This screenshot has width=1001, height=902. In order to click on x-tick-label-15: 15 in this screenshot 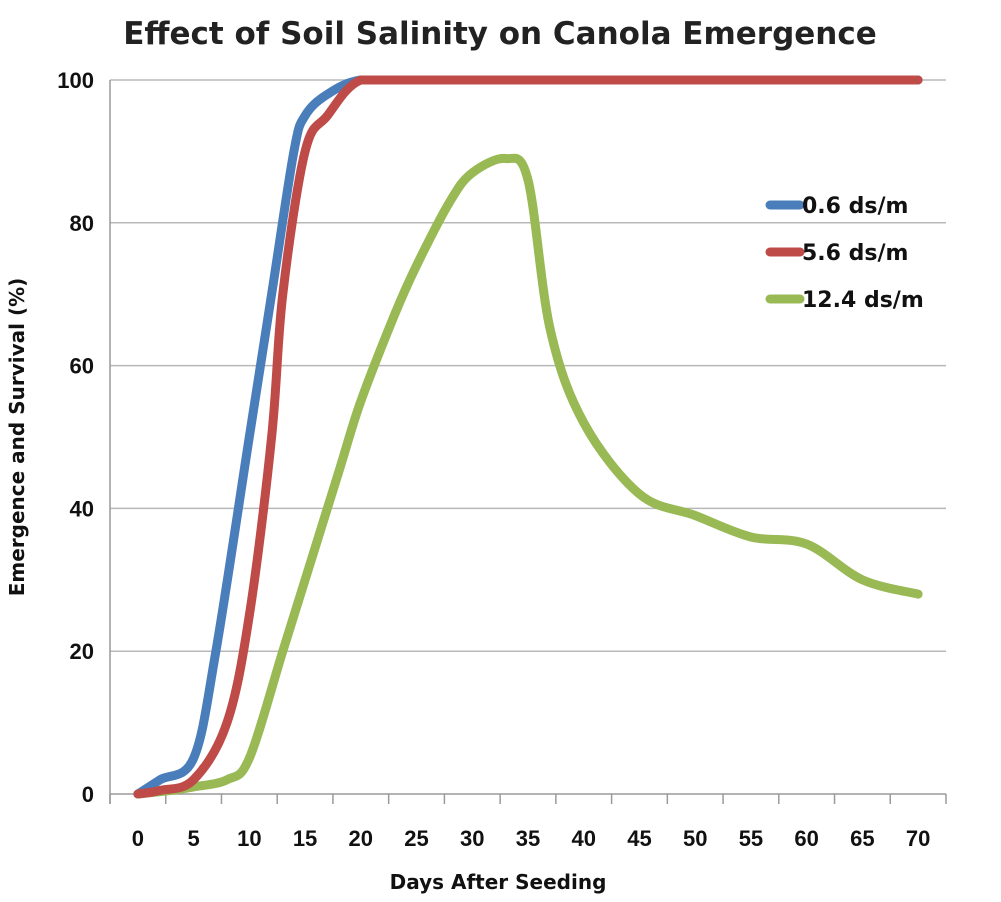, I will do `click(305, 838)`.